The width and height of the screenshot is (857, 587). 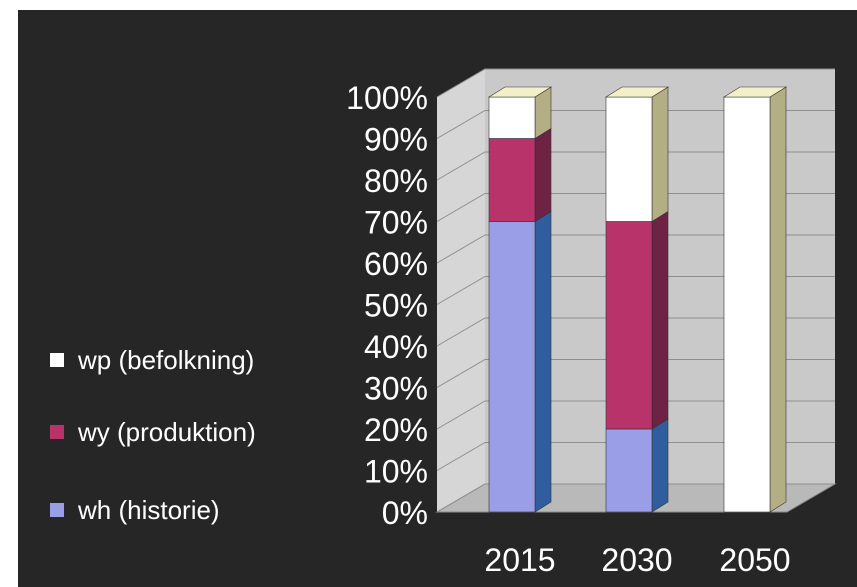 I want to click on legend-label: wy (produktion), so click(x=166, y=432).